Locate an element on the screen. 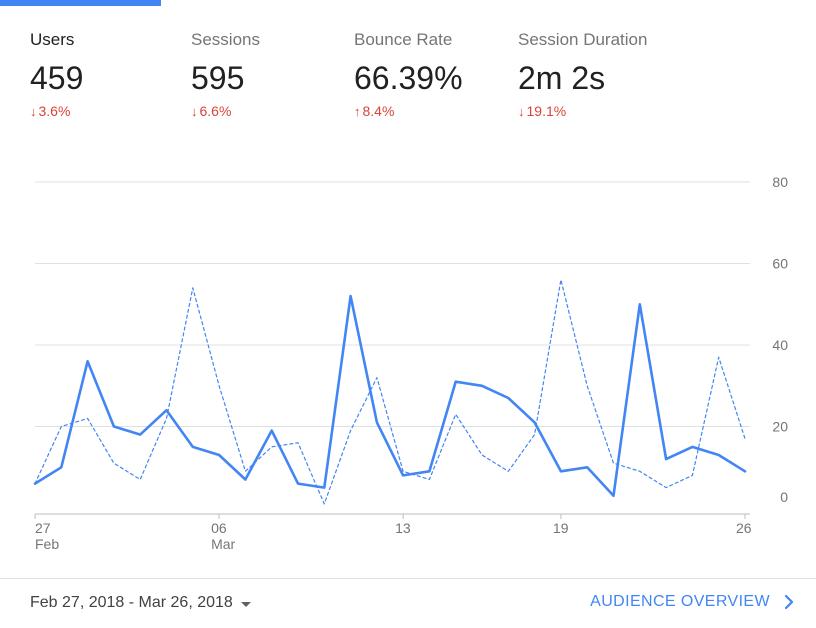 The width and height of the screenshot is (816, 628). metric-value: 459 is located at coordinates (57, 78).